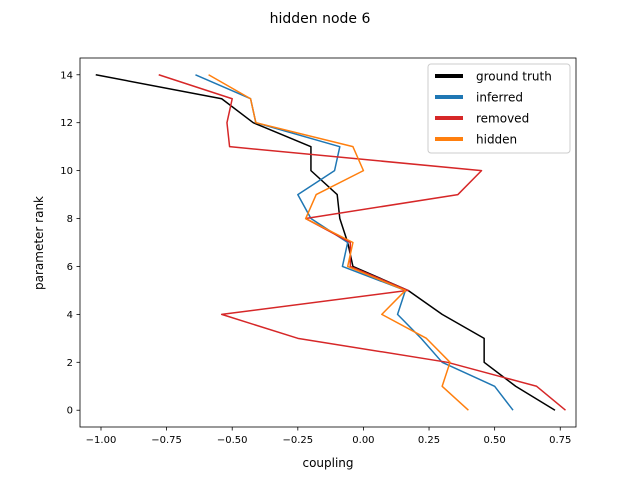  What do you see at coordinates (70, 363) in the screenshot?
I see `y-tick-label: 2` at bounding box center [70, 363].